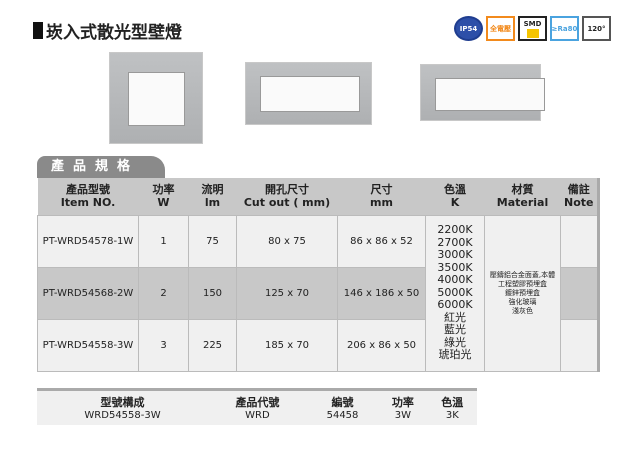  I want to click on col-k: 色溫 K, so click(455, 196).